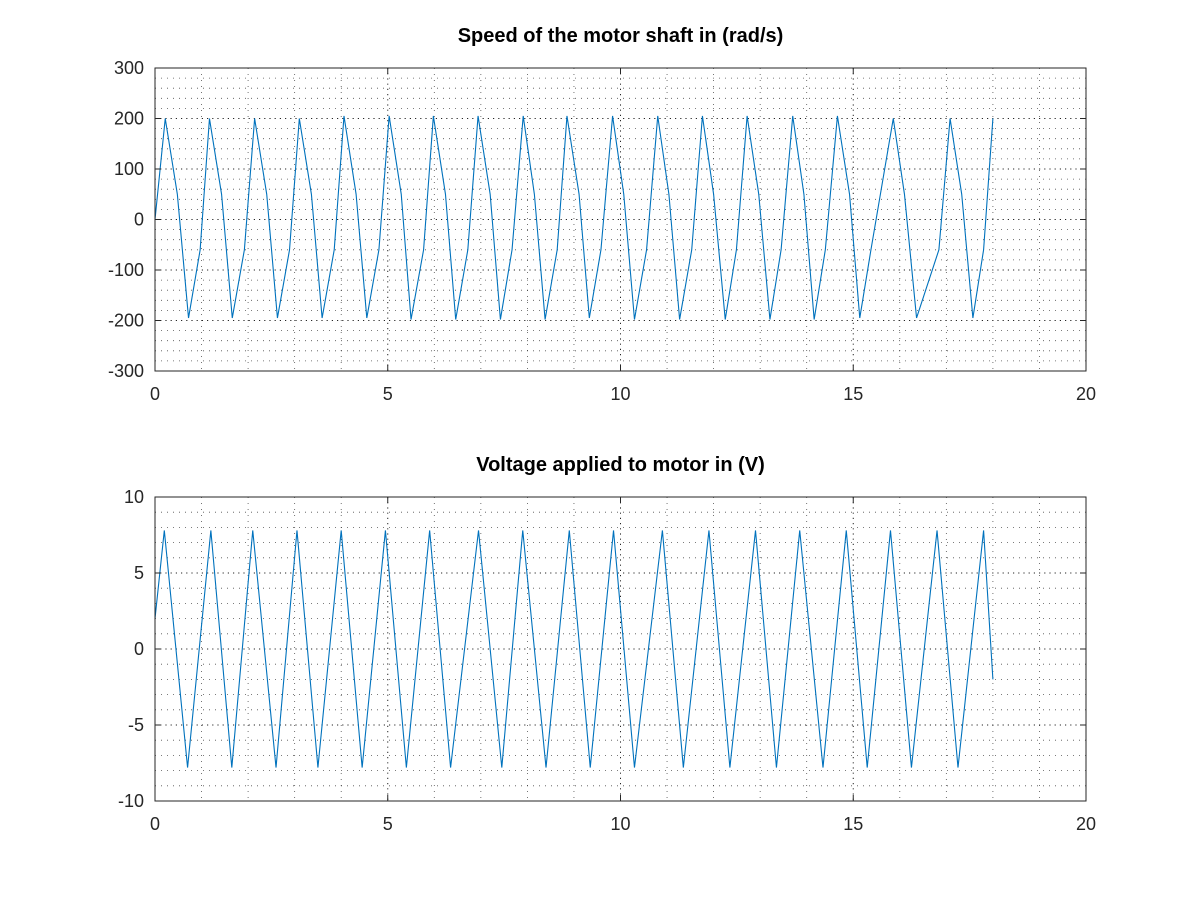 The width and height of the screenshot is (1200, 900). I want to click on y-tick-label: 200, so click(129, 119).